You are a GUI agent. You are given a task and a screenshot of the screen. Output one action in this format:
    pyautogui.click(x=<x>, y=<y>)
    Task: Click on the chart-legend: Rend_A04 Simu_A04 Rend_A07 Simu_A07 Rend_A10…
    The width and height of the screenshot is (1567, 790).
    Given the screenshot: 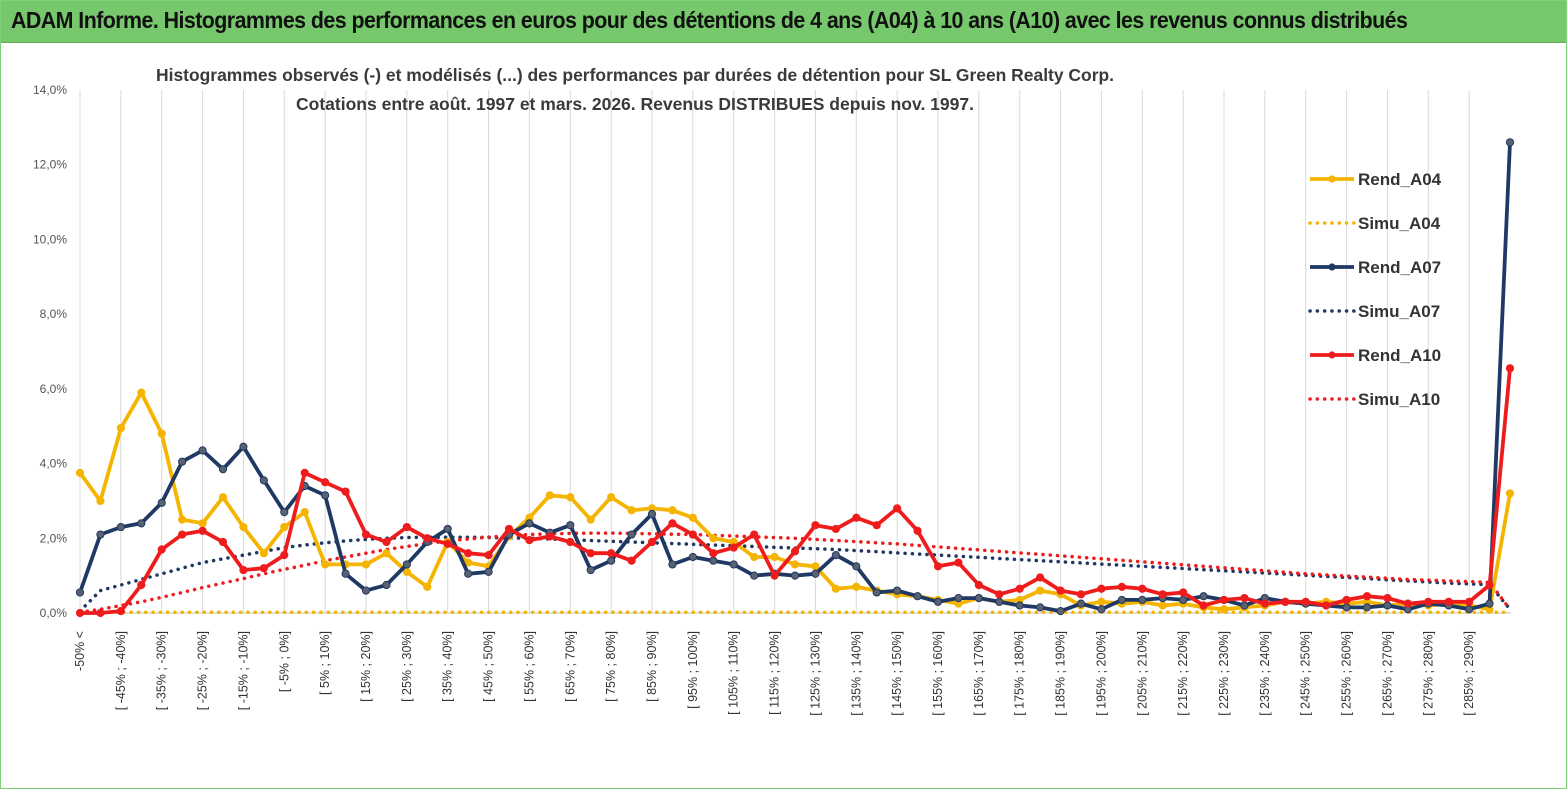 What is the action you would take?
    pyautogui.click(x=1375, y=289)
    